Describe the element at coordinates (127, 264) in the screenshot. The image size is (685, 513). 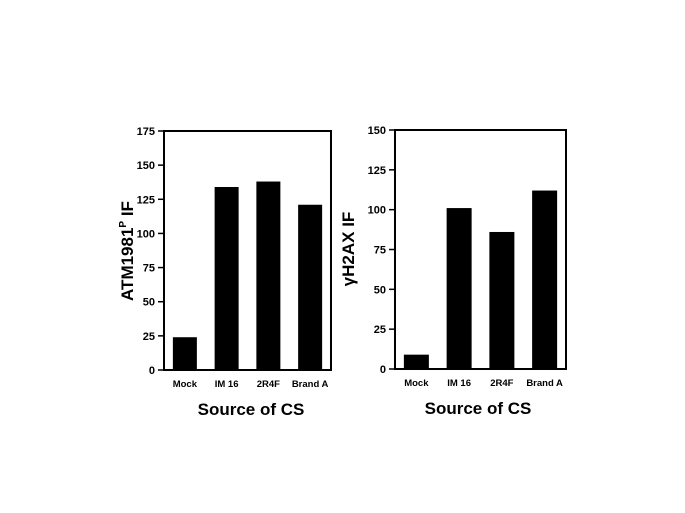
I see `y-axis-label-main: ATM1981` at that location.